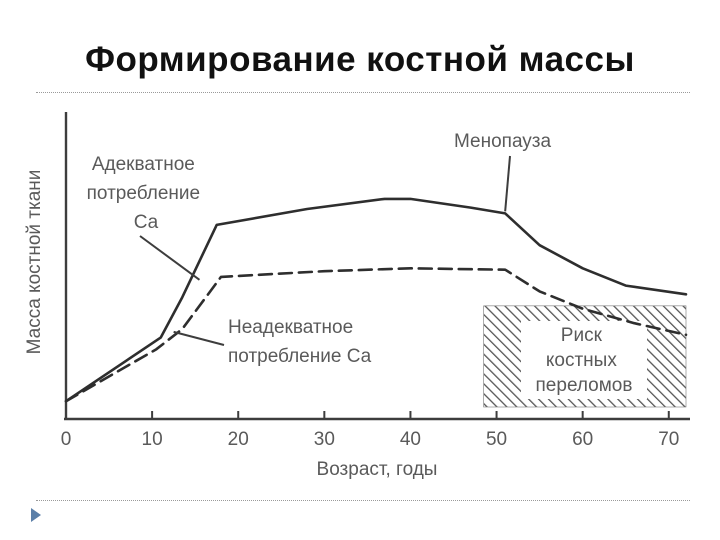 This screenshot has width=720, height=540. Describe the element at coordinates (363, 500) in the screenshot. I see `footer-divider` at that location.